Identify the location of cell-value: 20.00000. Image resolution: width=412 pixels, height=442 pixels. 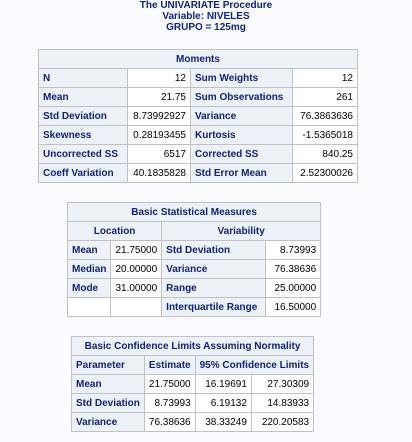
(136, 269).